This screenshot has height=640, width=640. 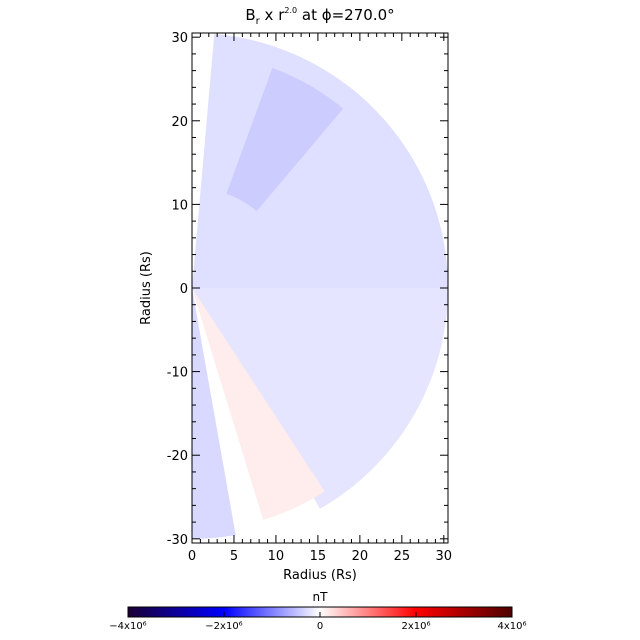 I want to click on colorbar-tick-label: 4x10⁶, so click(x=511, y=626).